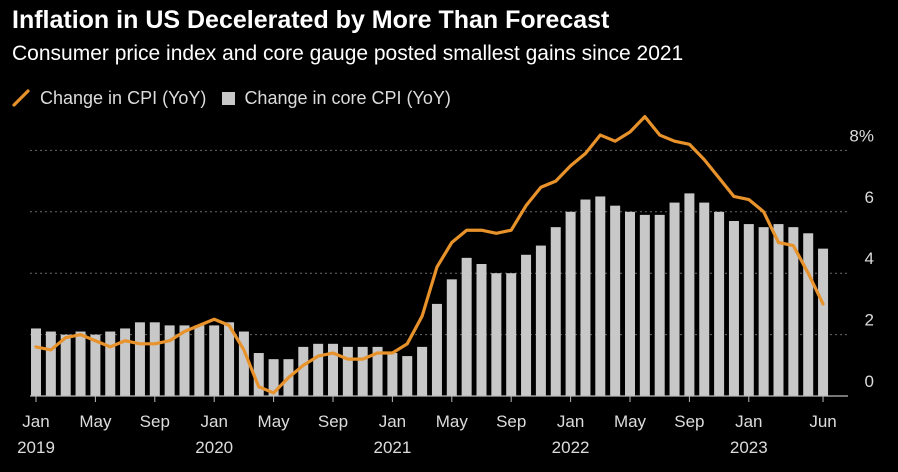 Image resolution: width=898 pixels, height=472 pixels. What do you see at coordinates (123, 97) in the screenshot?
I see `legend-label-cpi: Change in CPI (YoY)` at bounding box center [123, 97].